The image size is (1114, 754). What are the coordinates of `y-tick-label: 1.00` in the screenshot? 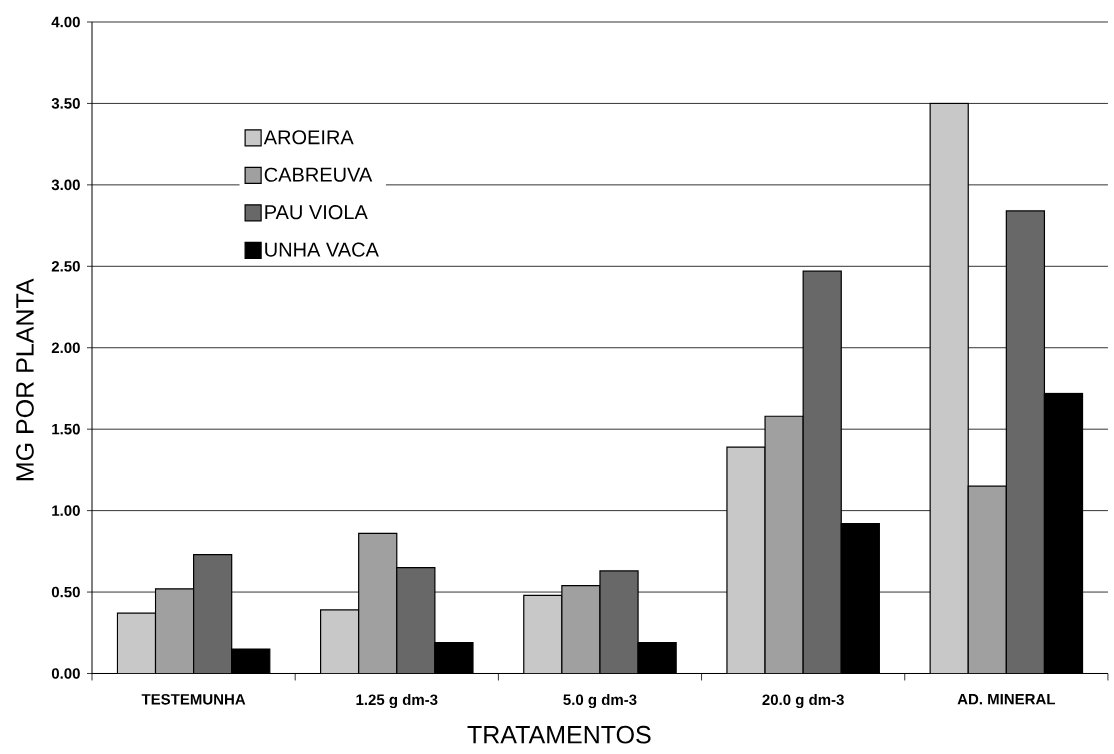 It's located at (66, 510).